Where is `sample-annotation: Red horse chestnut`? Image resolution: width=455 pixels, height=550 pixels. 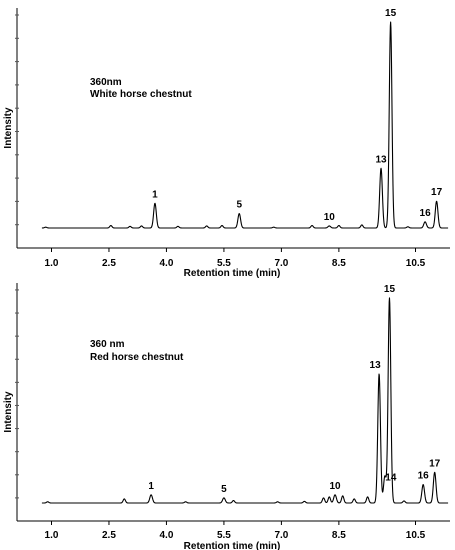
sample-annotation: Red horse chestnut is located at coordinates (137, 357).